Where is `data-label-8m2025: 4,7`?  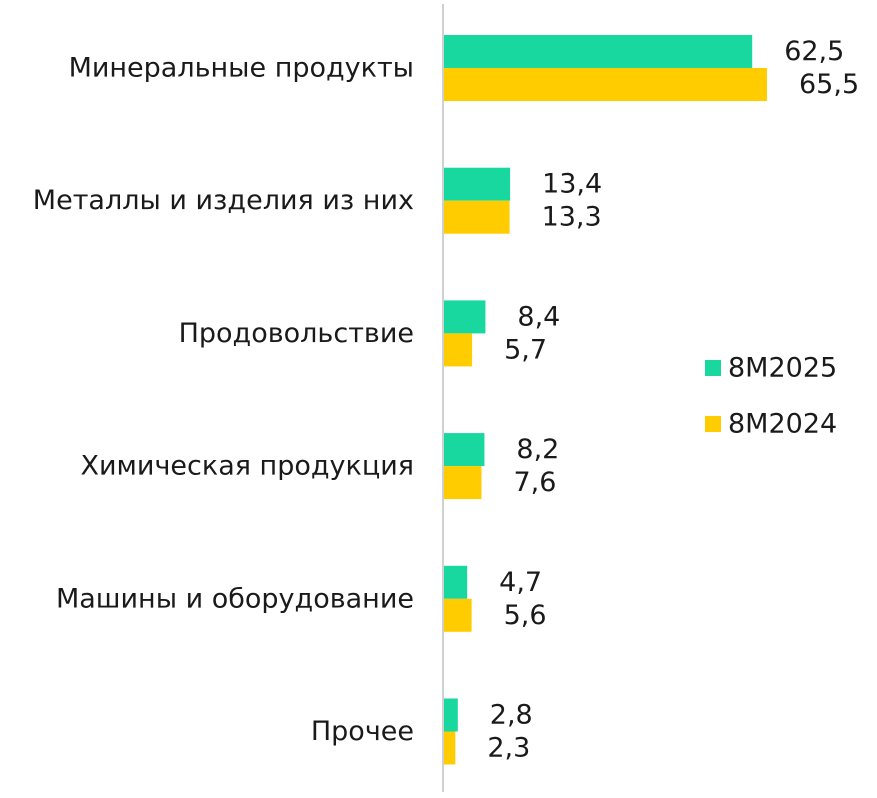 data-label-8m2025: 4,7 is located at coordinates (520, 582).